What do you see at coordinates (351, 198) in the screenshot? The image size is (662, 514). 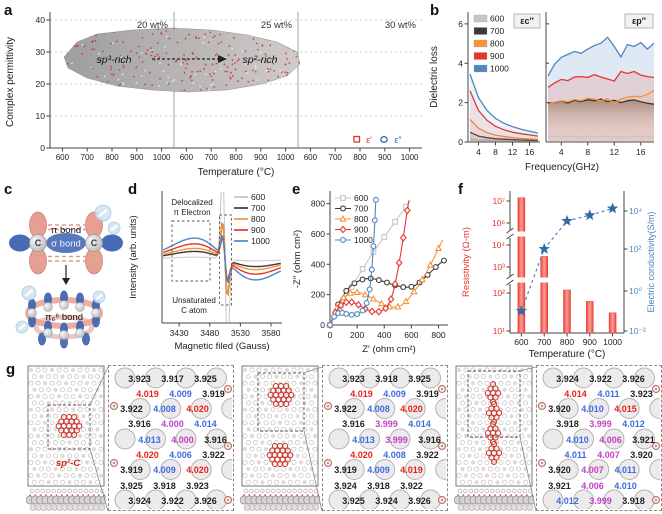 I see `eis-legend-item: 600` at bounding box center [351, 198].